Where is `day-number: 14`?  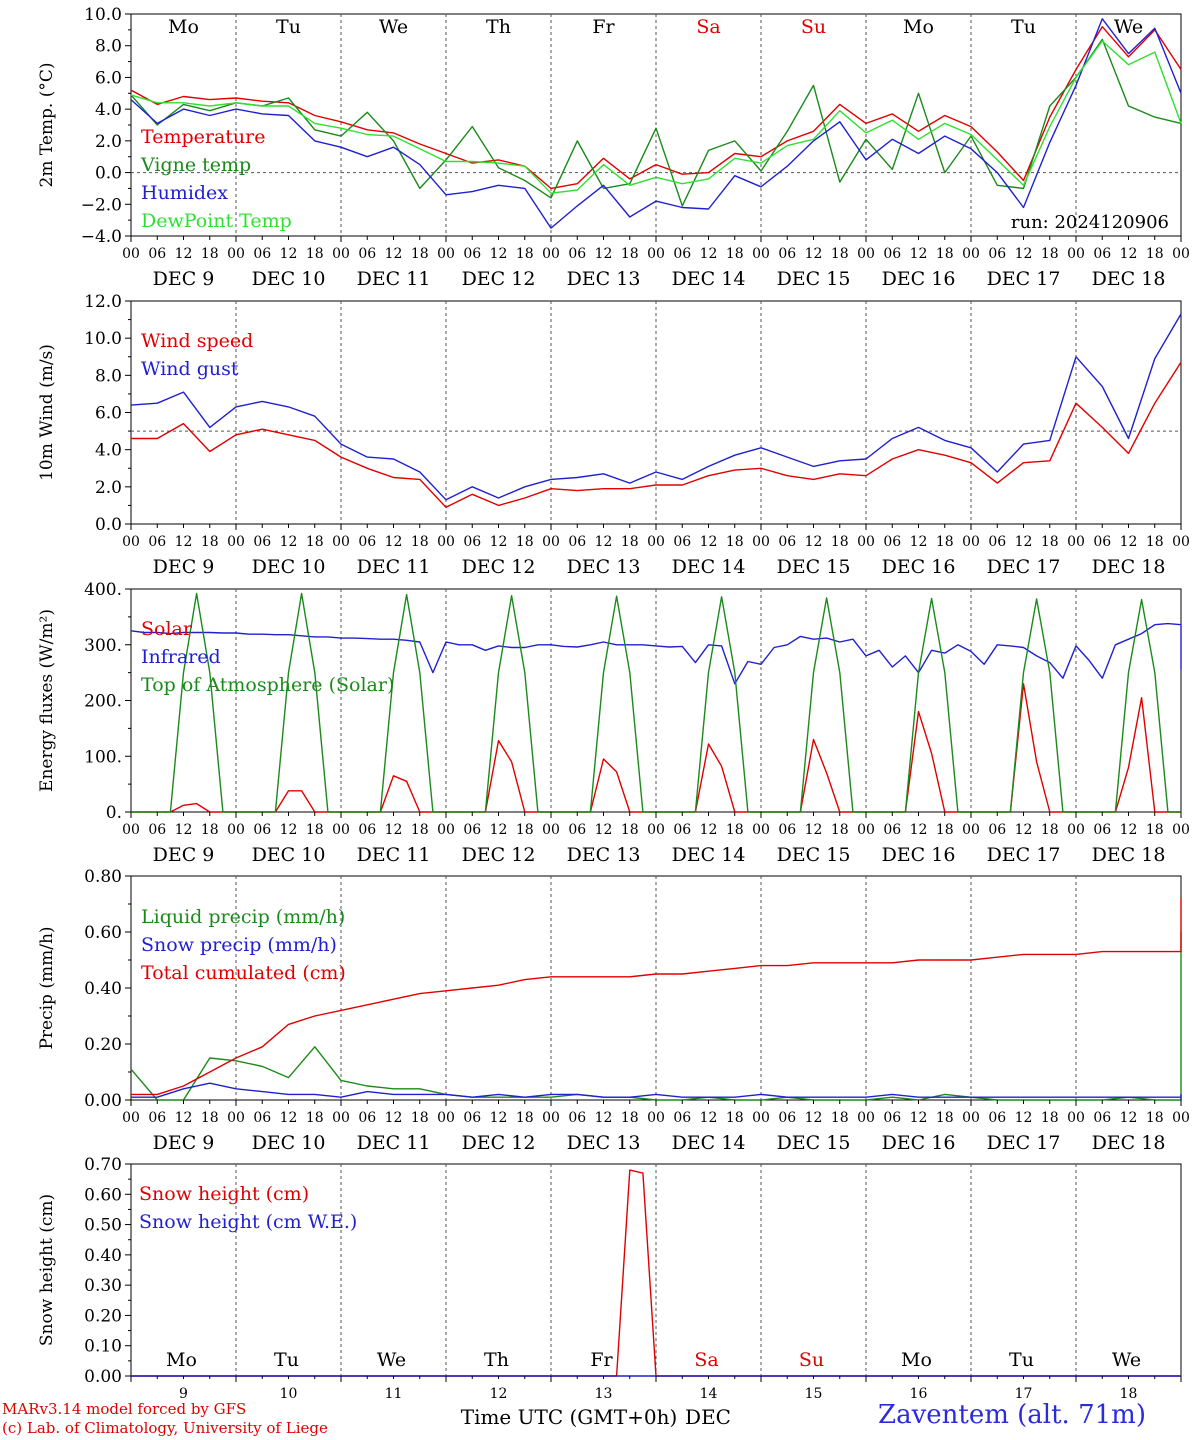
day-number: 14 is located at coordinates (709, 1394).